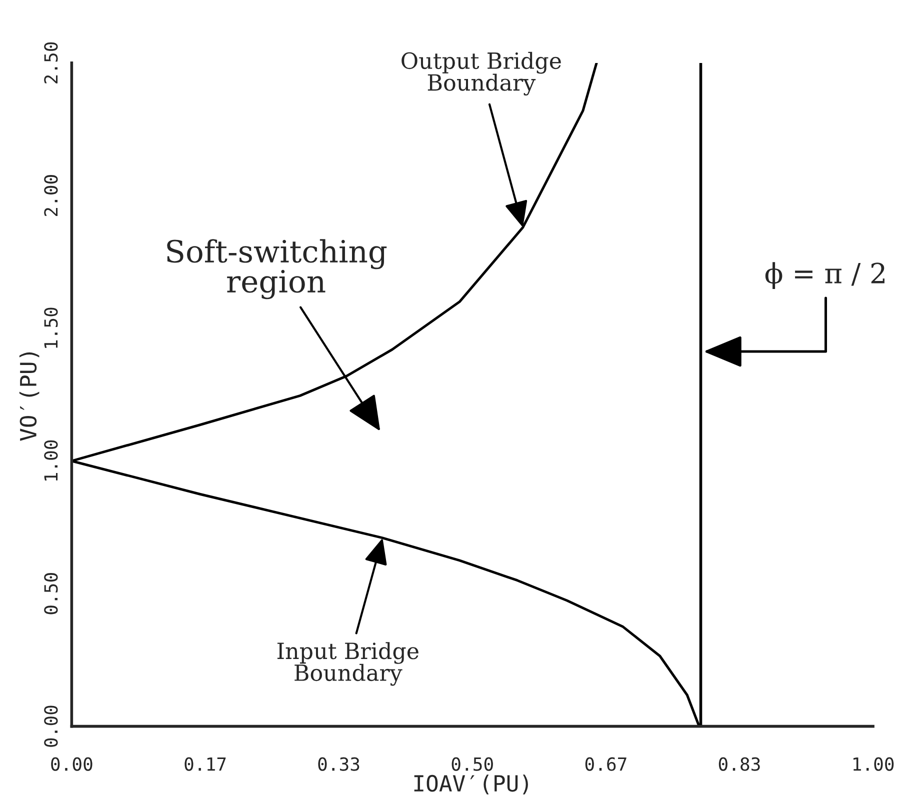  I want to click on y-tick-label: 2.00, so click(51, 195).